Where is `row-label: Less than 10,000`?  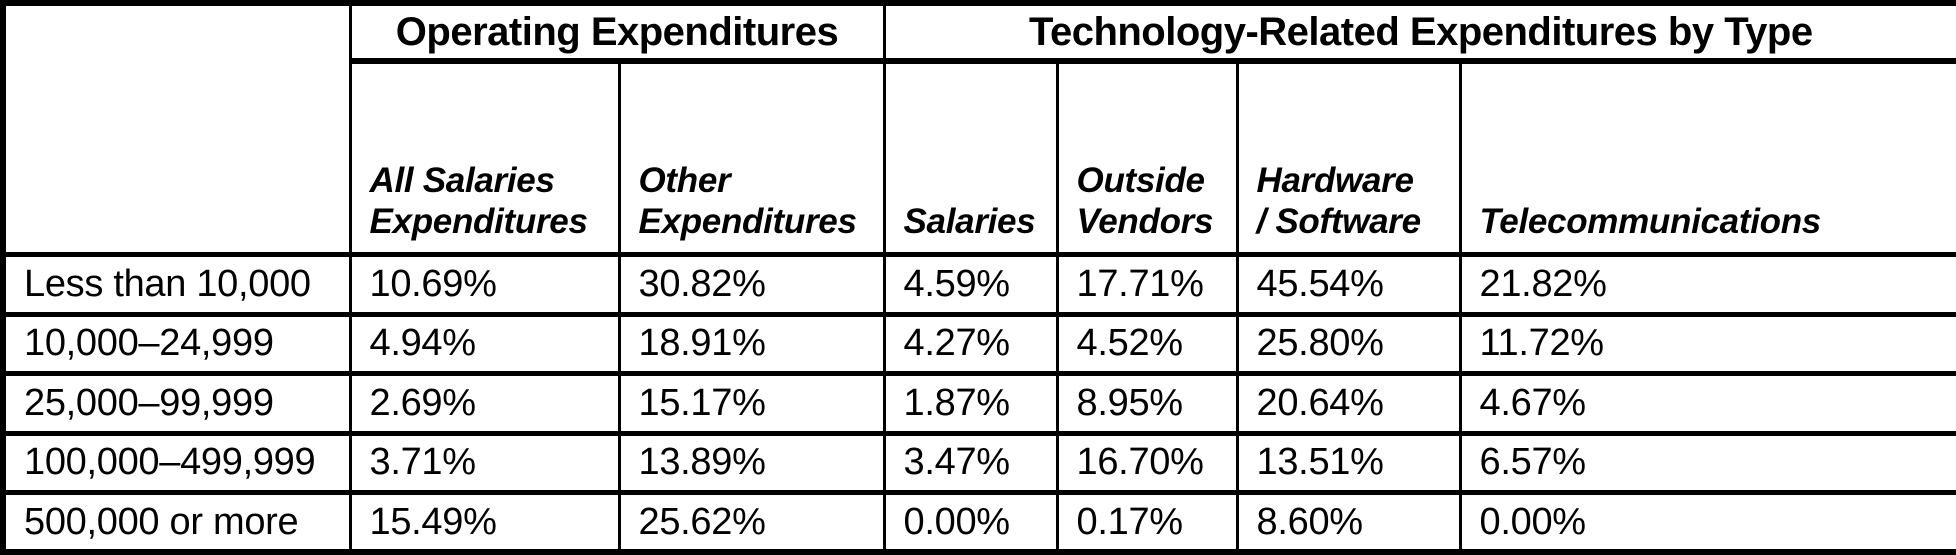 row-label: Less than 10,000 is located at coordinates (176, 284).